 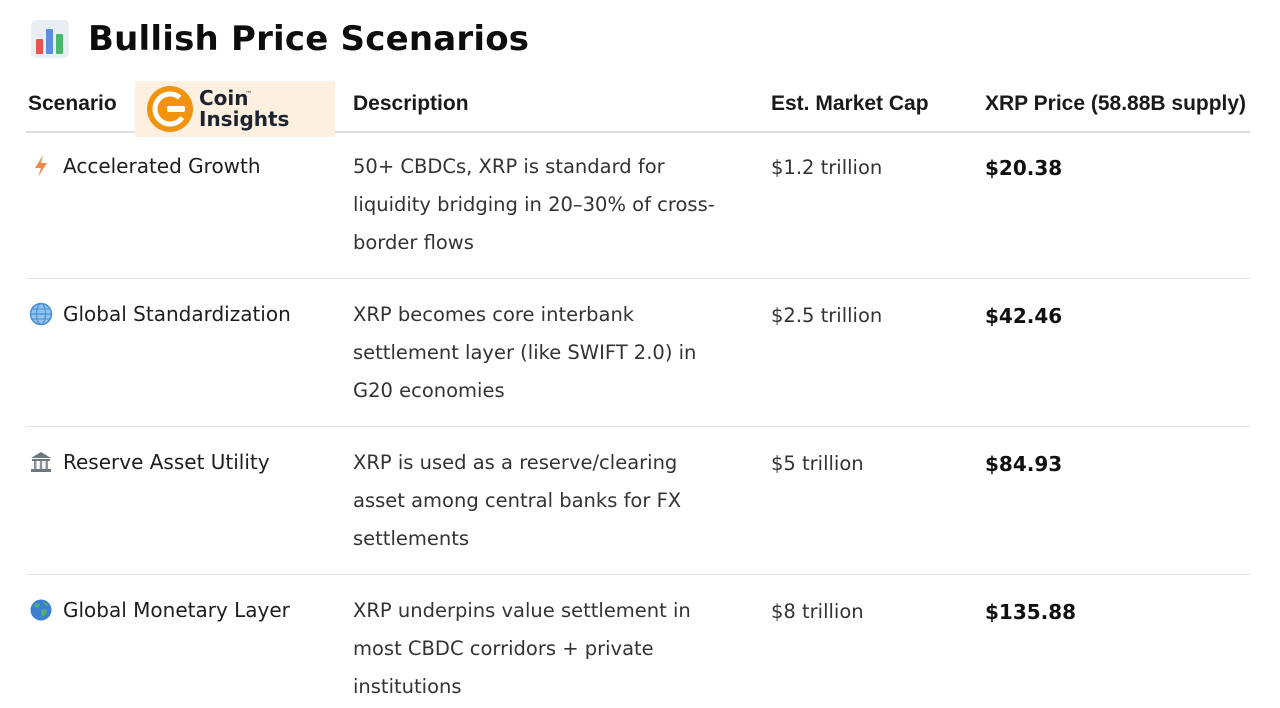 I want to click on globe-meridians-icon, so click(x=41, y=314).